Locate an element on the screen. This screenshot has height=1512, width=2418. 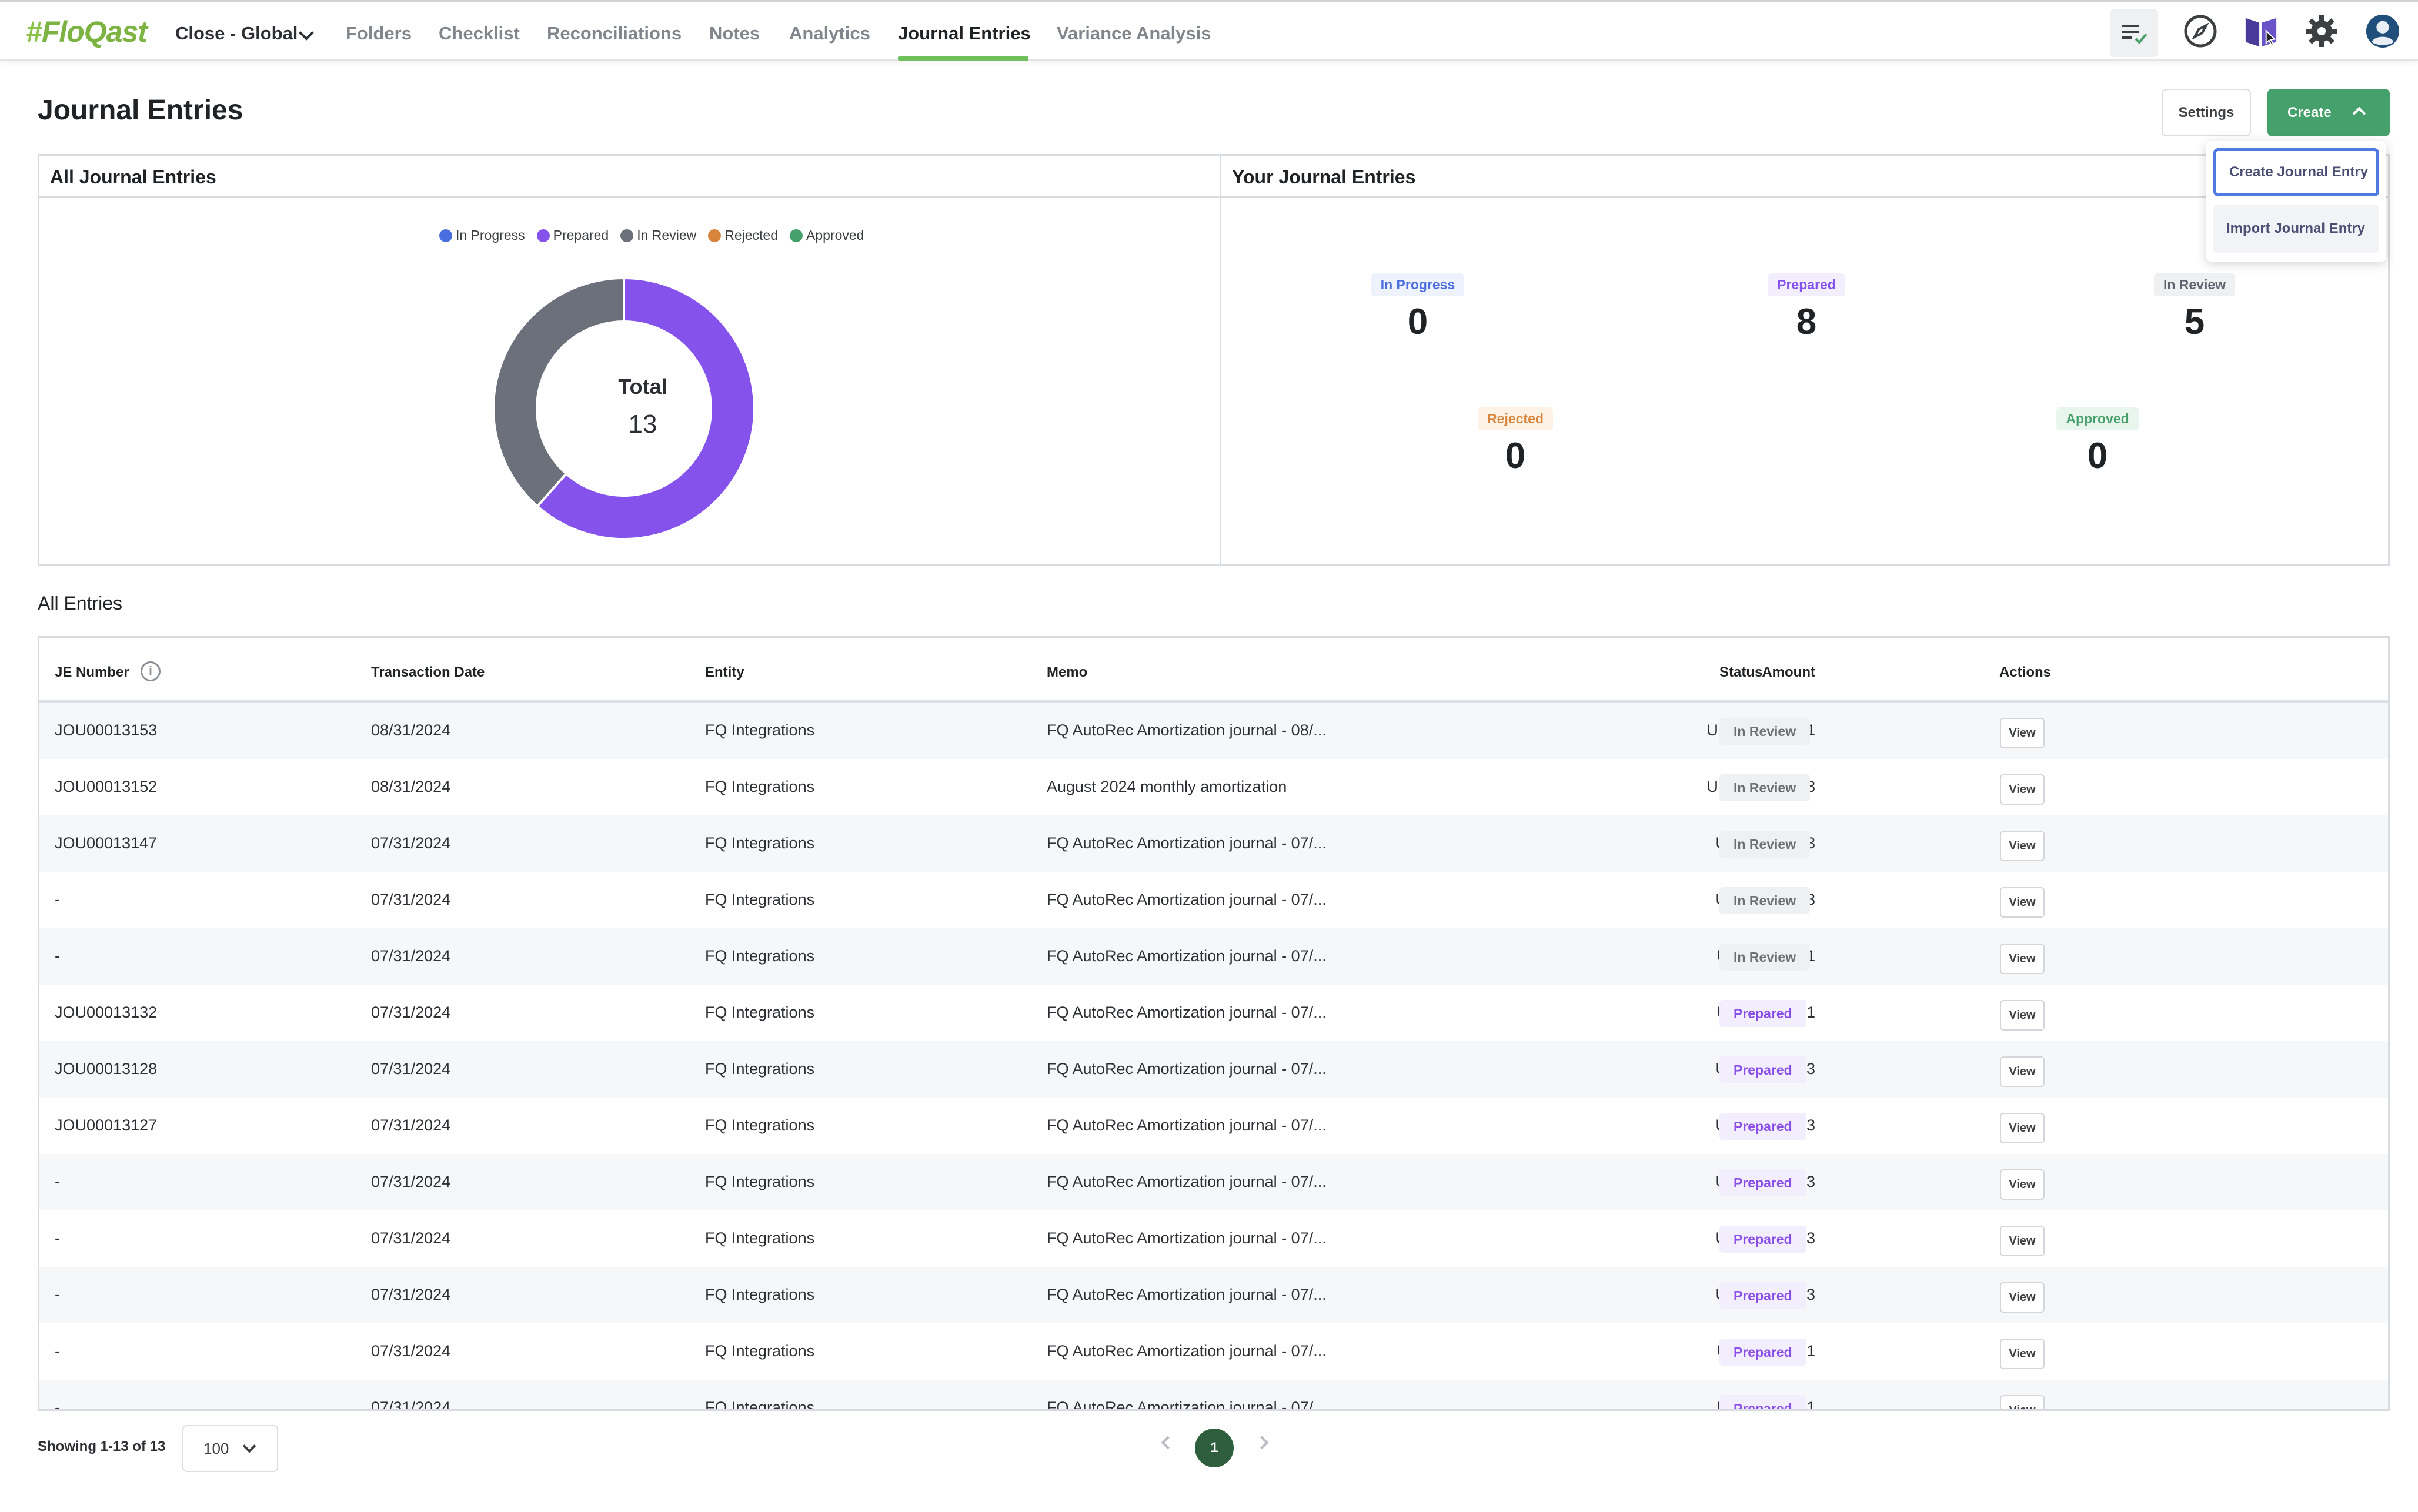
stat-approved: Approved 0 is located at coordinates (2098, 442).